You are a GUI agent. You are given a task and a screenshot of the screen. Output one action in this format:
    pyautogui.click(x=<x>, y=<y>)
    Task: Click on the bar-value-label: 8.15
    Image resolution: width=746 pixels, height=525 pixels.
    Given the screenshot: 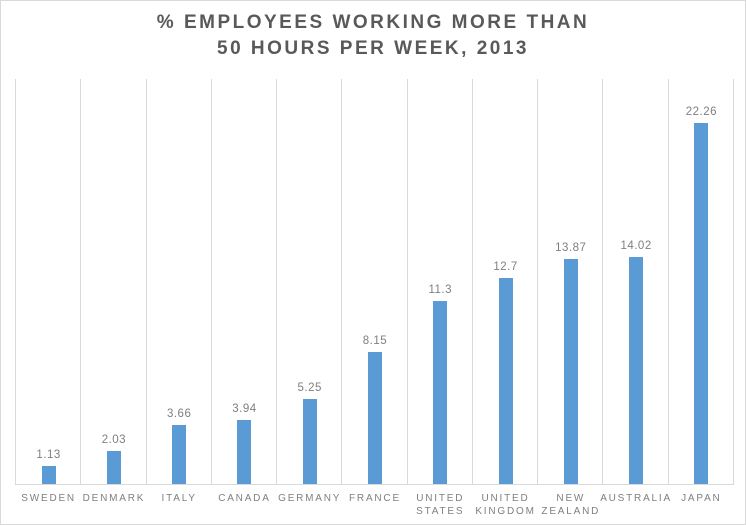 What is the action you would take?
    pyautogui.click(x=375, y=340)
    